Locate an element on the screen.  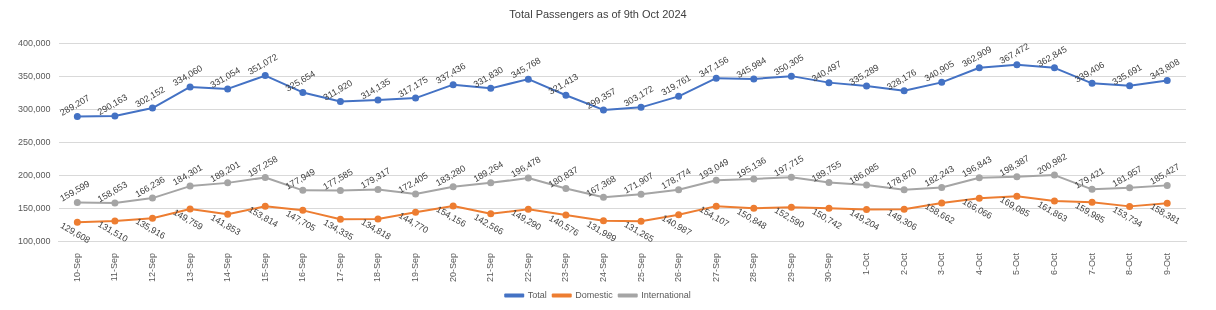
y-tick-label: 200,000 is located at coordinates (34, 175).